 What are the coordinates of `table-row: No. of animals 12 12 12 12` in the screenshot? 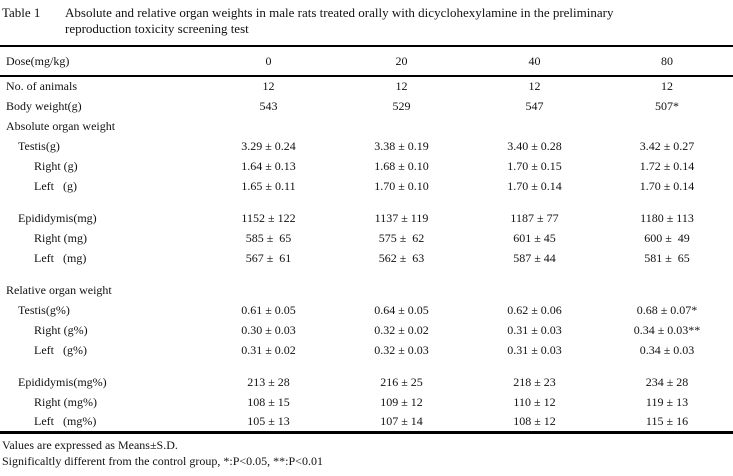 It's located at (366, 86).